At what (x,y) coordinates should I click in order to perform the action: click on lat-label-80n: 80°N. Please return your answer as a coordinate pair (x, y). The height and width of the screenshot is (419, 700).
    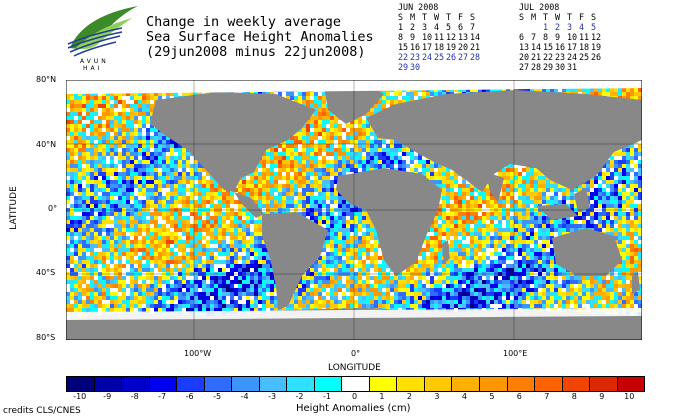
    Looking at the image, I should click on (46, 79).